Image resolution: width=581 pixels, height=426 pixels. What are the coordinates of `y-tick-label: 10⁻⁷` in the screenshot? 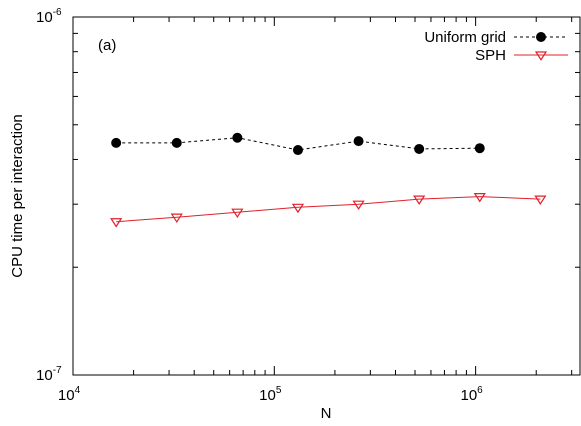 It's located at (49, 374).